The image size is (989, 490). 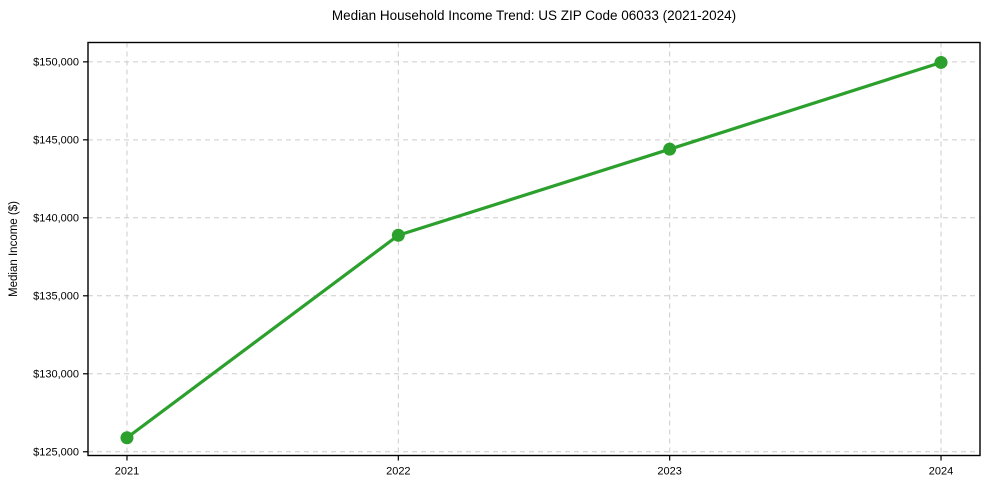 I want to click on x-tick-label: 2024, so click(x=941, y=472).